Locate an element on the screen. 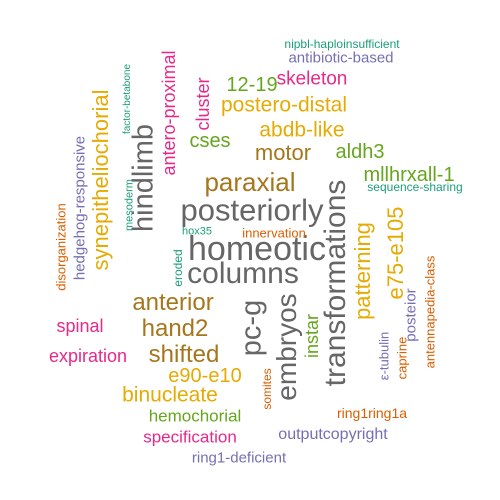 The image size is (500, 500). word-postero-distal: postero-distal is located at coordinates (284, 105).